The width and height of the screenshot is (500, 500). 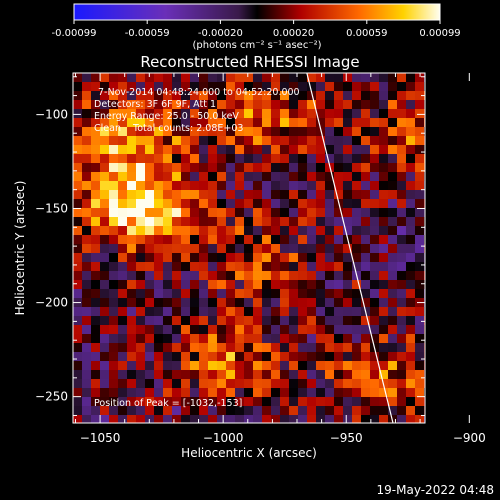 I want to click on colorbar-tick-label: -0.00020, so click(x=220, y=33).